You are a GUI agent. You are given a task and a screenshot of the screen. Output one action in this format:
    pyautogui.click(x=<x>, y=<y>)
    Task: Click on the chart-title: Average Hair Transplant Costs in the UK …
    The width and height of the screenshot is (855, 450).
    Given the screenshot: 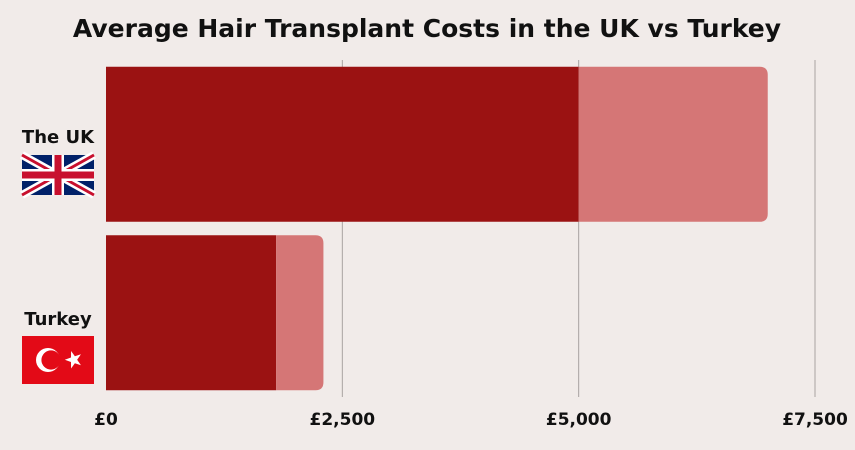 What is the action you would take?
    pyautogui.click(x=427, y=28)
    